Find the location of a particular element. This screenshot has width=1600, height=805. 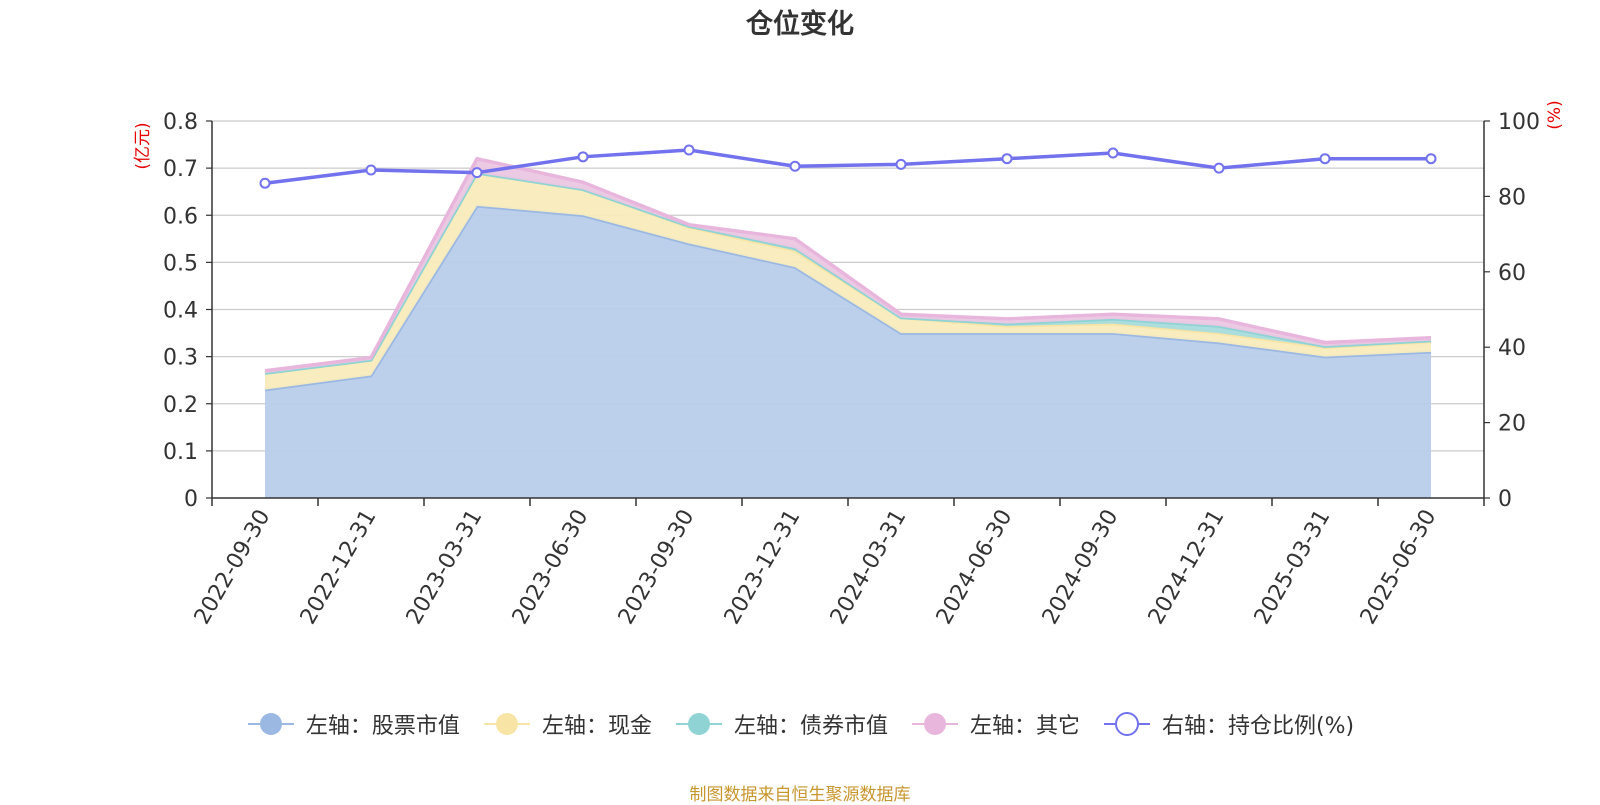

legend-item-other: 左轴：其它 is located at coordinates (995, 724).